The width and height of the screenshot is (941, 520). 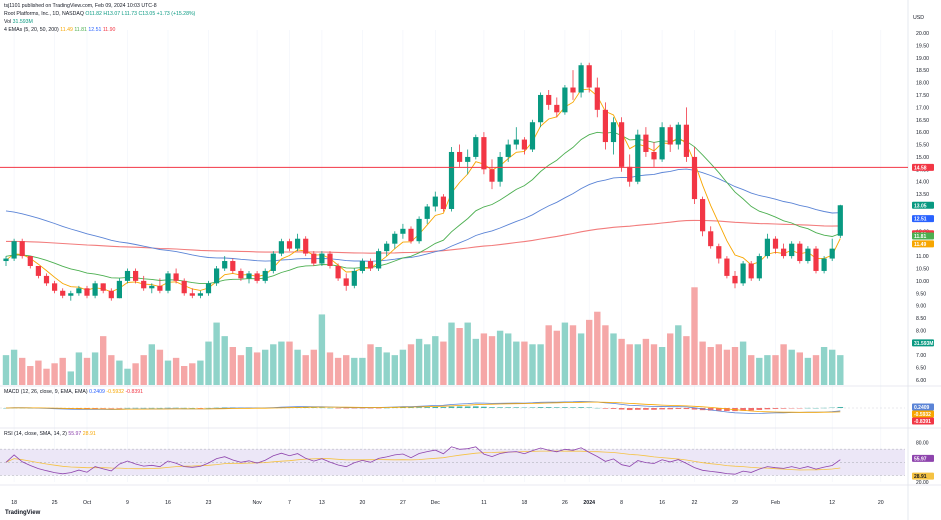 I want to click on price-label: 13.05, so click(x=920, y=206).